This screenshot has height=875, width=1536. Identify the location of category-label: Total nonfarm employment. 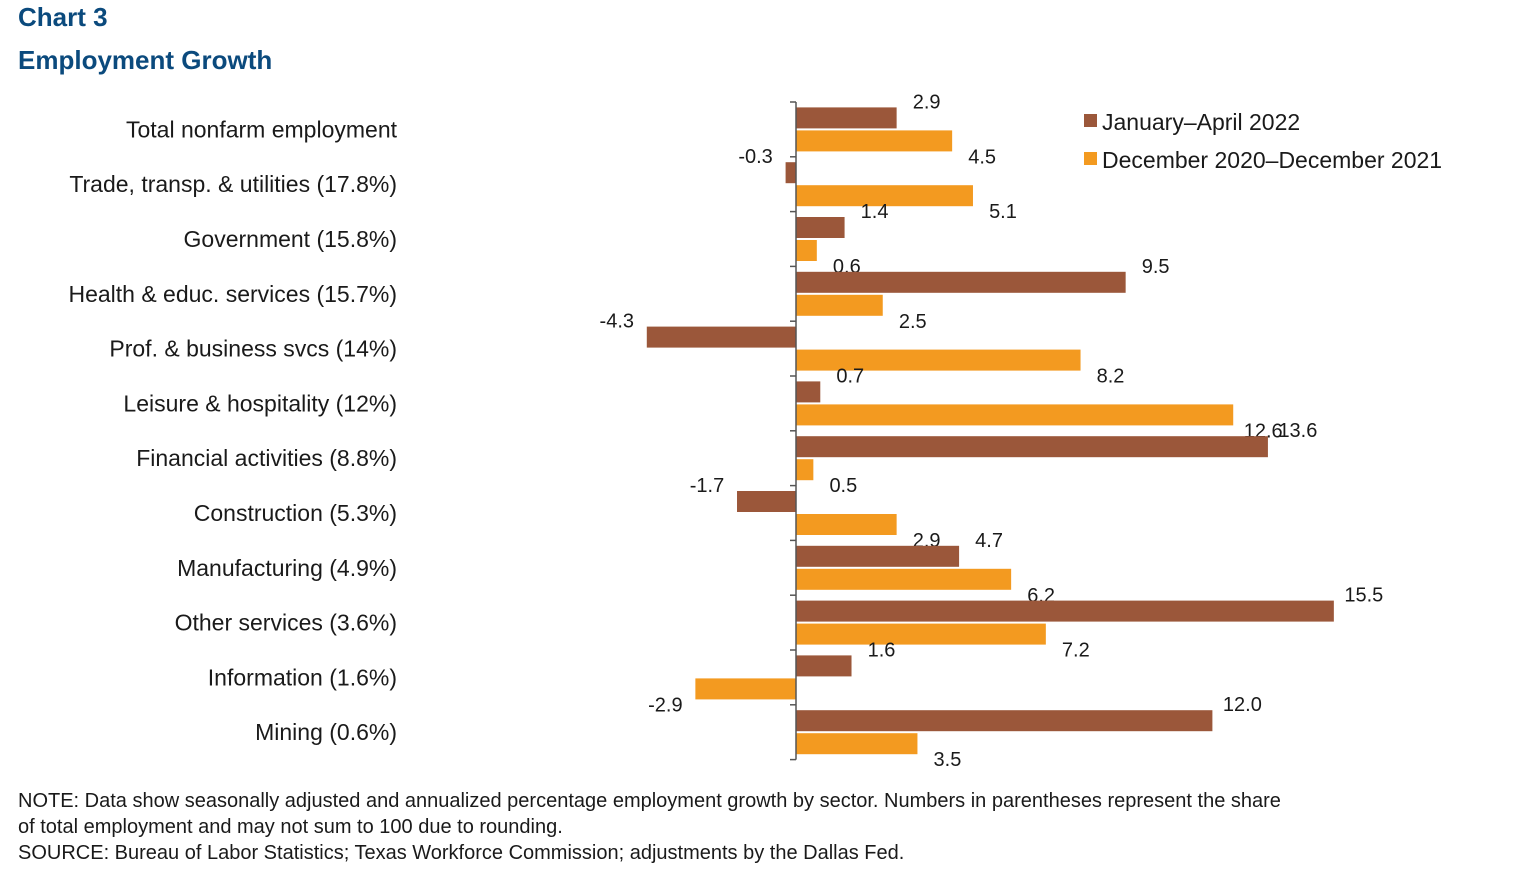
(262, 129).